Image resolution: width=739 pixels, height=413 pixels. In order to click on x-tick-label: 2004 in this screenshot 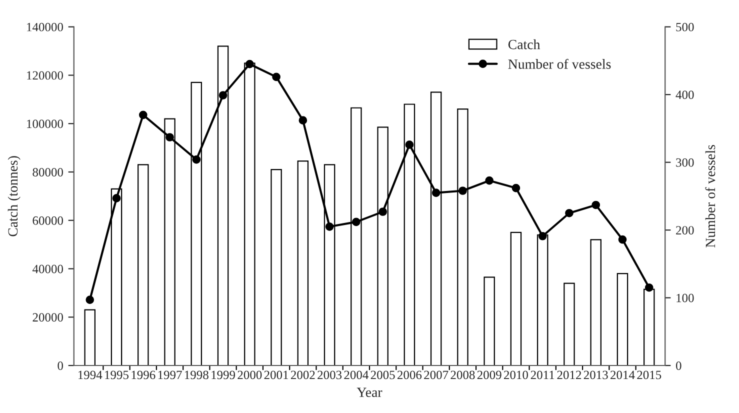, I will do `click(356, 375)`.